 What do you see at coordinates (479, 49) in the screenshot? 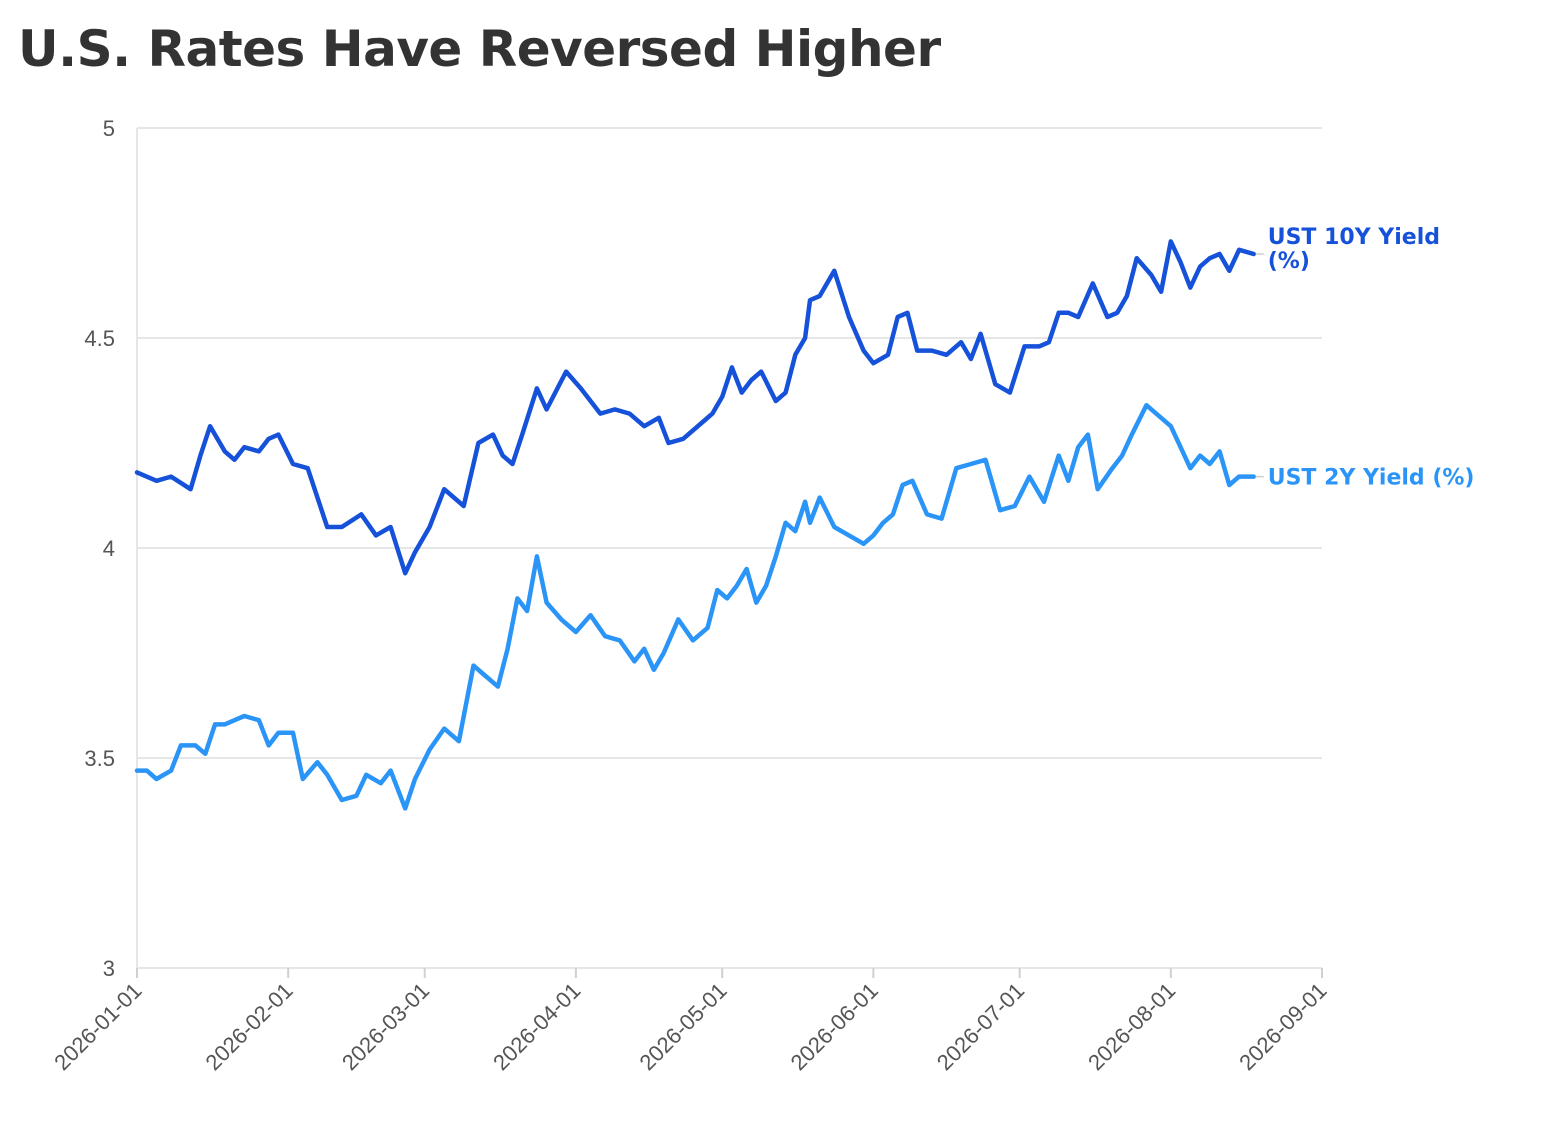
I see `chart-title: U.S. Rates Have Reversed Higher` at bounding box center [479, 49].